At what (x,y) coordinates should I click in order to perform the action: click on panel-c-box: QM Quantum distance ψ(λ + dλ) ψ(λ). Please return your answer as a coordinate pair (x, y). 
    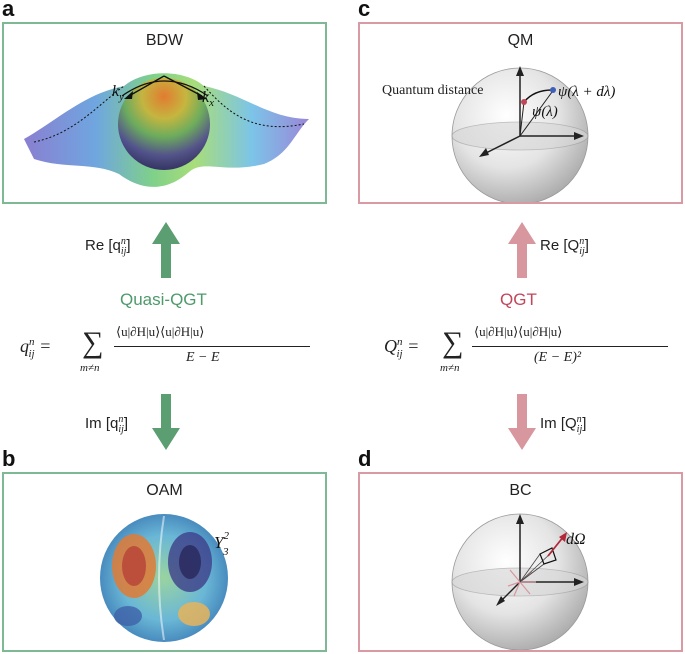
    Looking at the image, I should click on (520, 113).